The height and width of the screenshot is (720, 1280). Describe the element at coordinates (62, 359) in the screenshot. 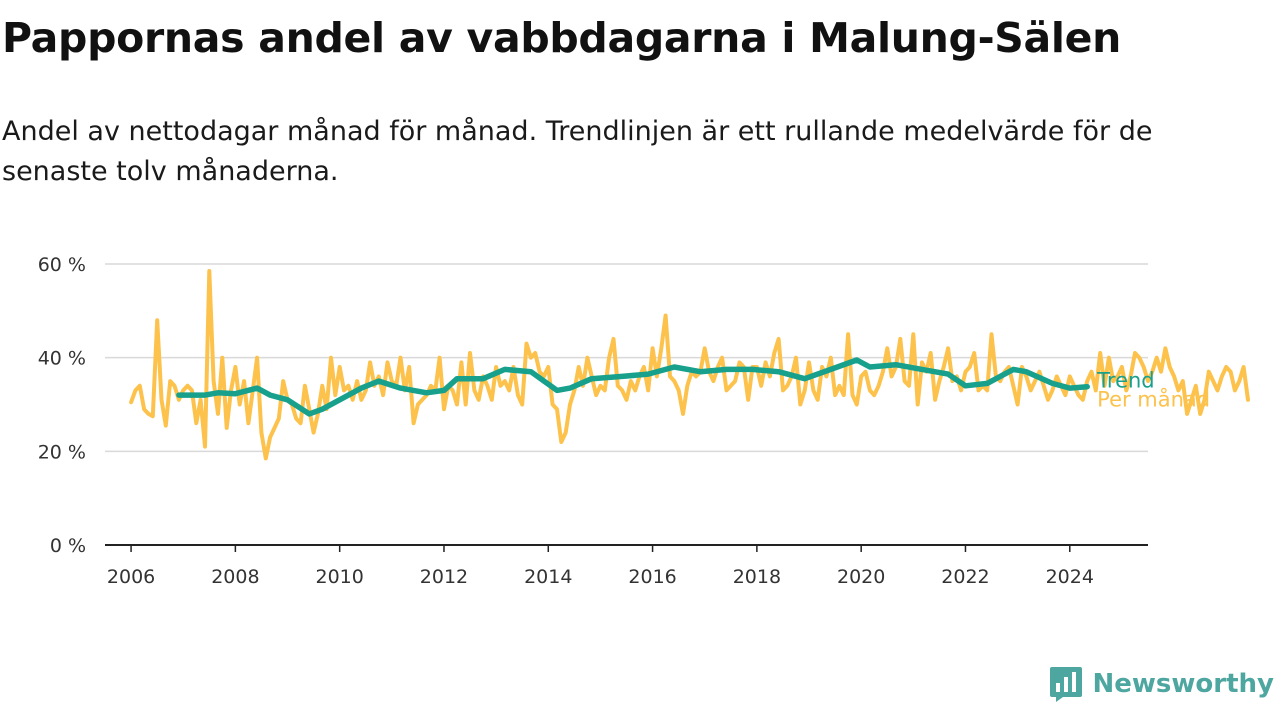

I see `y-tick-label: 40 %` at that location.